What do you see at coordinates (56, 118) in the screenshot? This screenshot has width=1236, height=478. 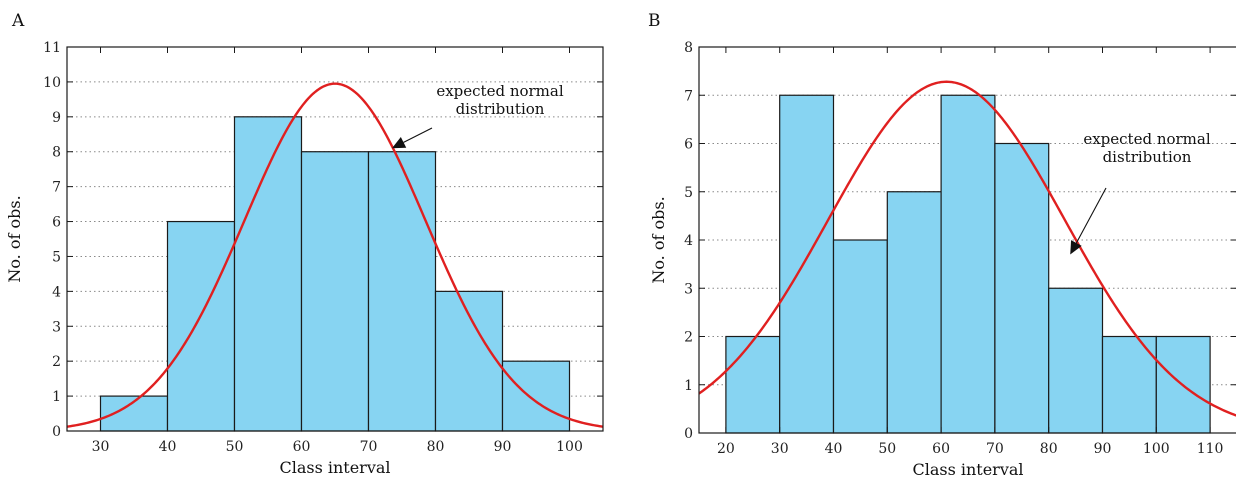 I see `y-tick-label: 9` at bounding box center [56, 118].